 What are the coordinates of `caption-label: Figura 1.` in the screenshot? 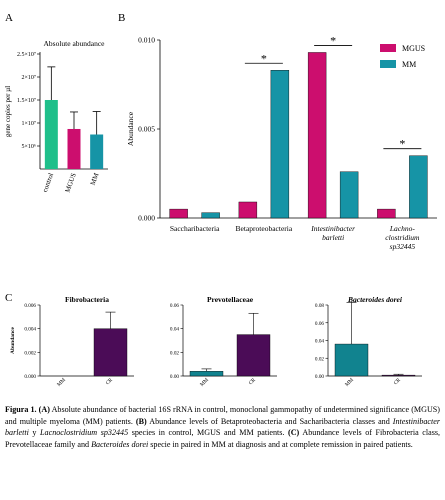 It's located at (21, 409).